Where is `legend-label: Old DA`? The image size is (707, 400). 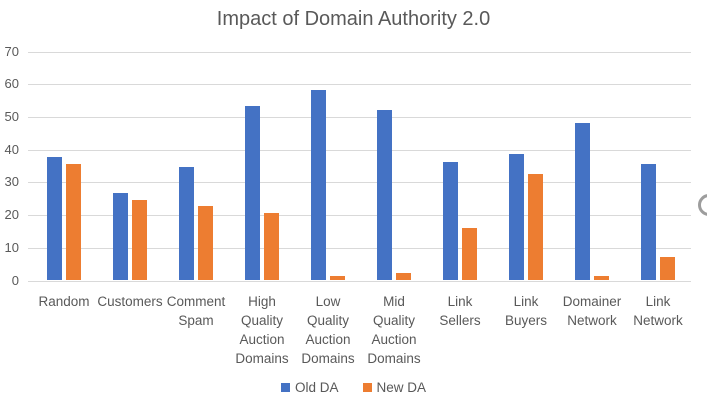
legend-label: Old DA is located at coordinates (316, 387).